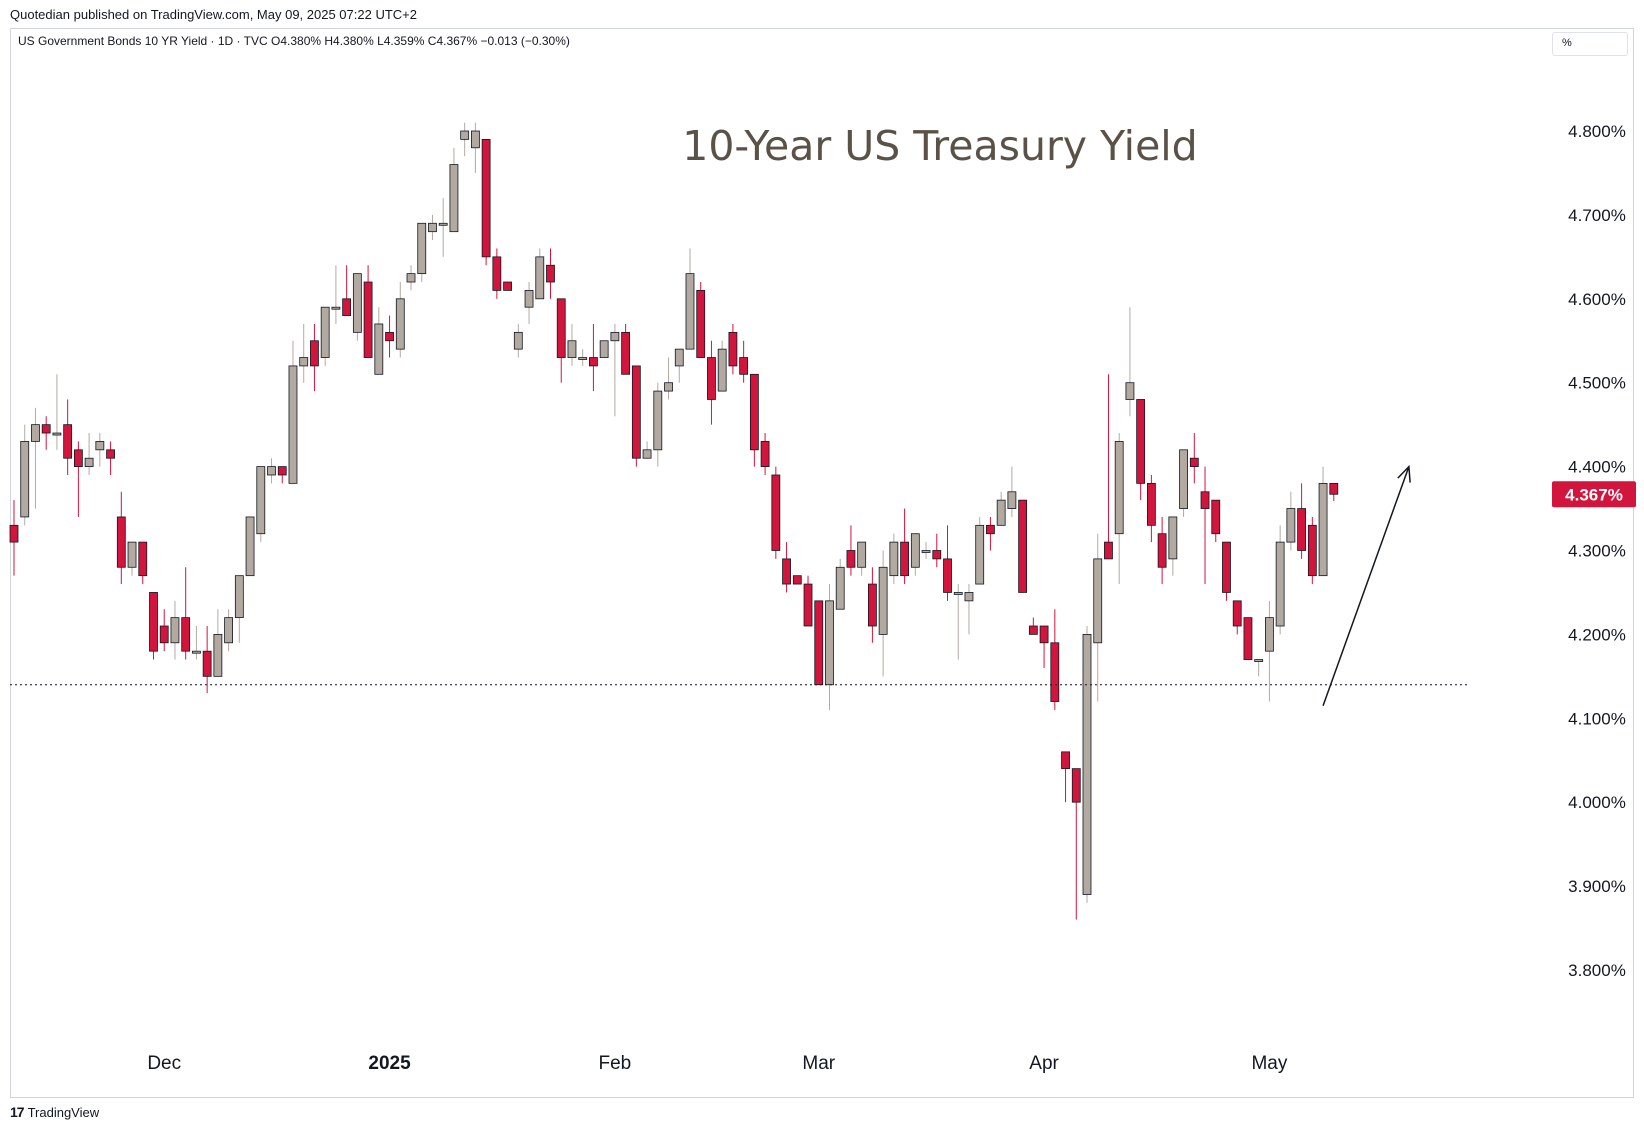  I want to click on trend-arrow-head, so click(1404, 473).